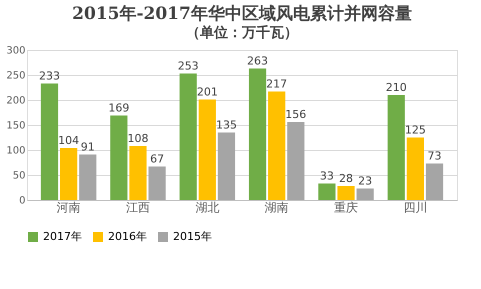  I want to click on data-label: 67, so click(157, 159).